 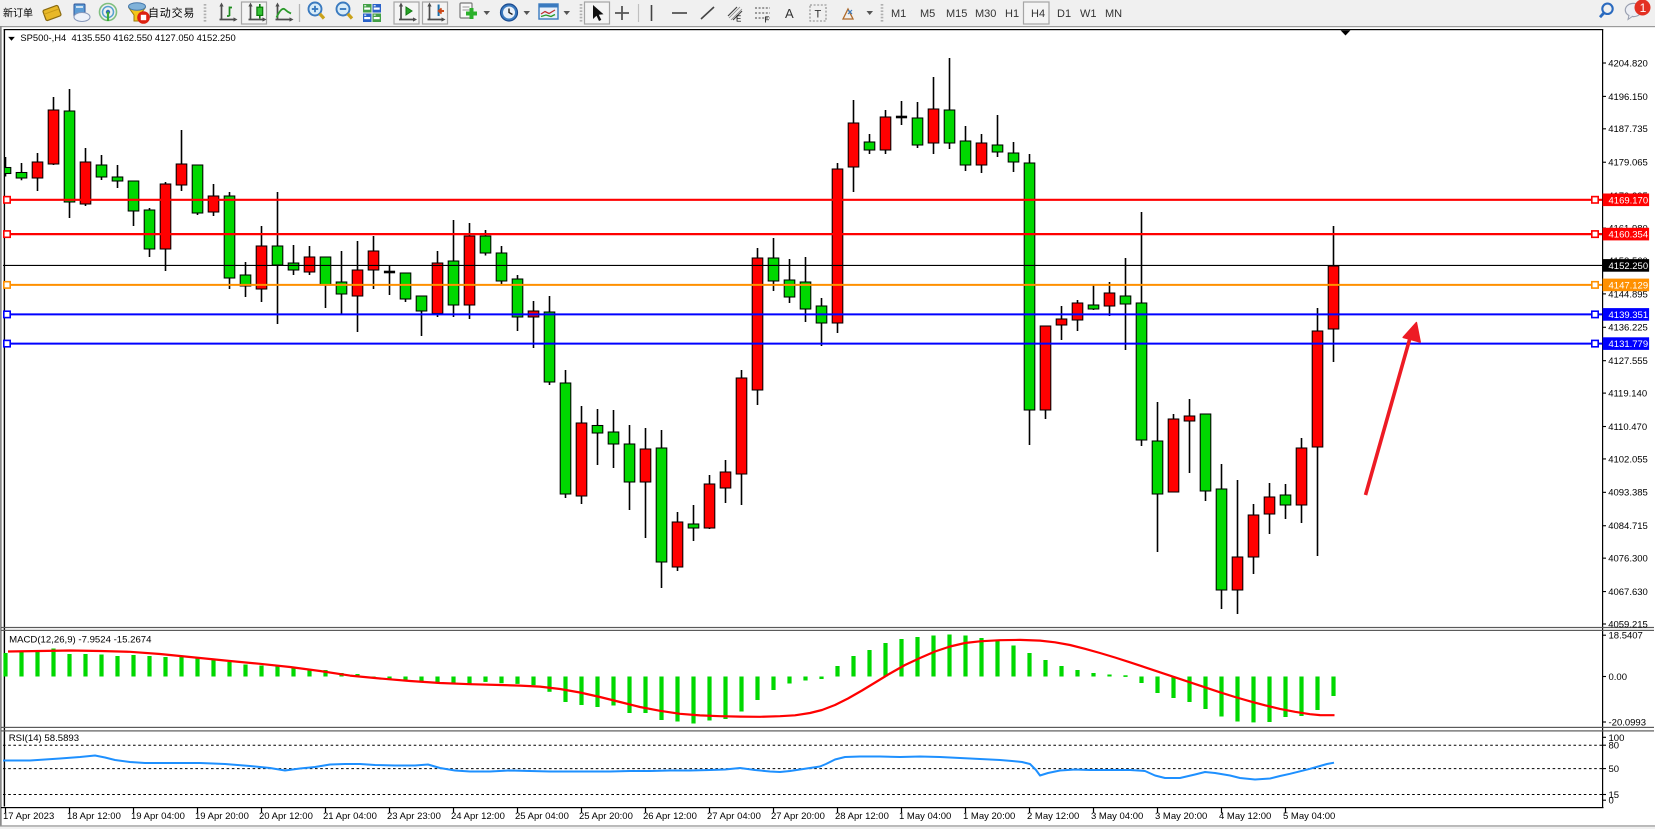 What do you see at coordinates (1628, 63) in the screenshot?
I see `svg-text: 4204.820` at bounding box center [1628, 63].